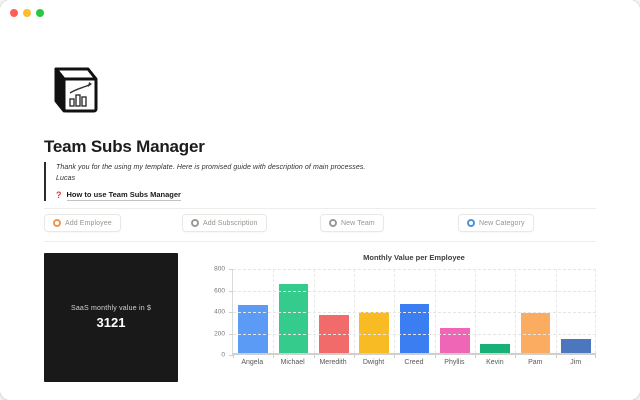  I want to click on y-tick-label: 800, so click(219, 269).